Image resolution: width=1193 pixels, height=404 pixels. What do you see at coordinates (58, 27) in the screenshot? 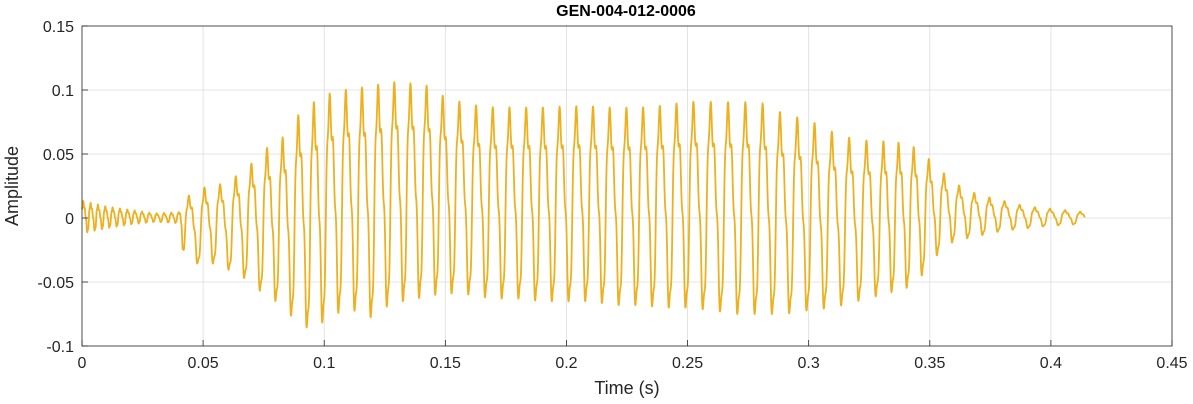
I see `y-tick-label: 0.15` at bounding box center [58, 27].